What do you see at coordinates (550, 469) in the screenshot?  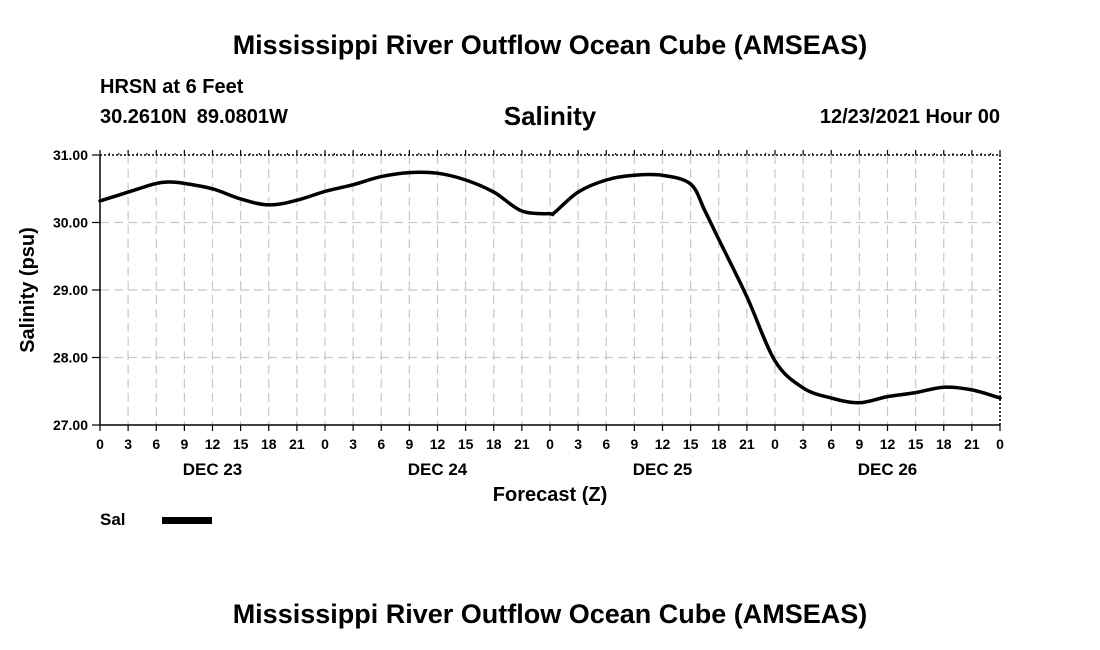 I see `day-labels: DEC 23 DEC 24 DEC 25 DEC 26` at bounding box center [550, 469].